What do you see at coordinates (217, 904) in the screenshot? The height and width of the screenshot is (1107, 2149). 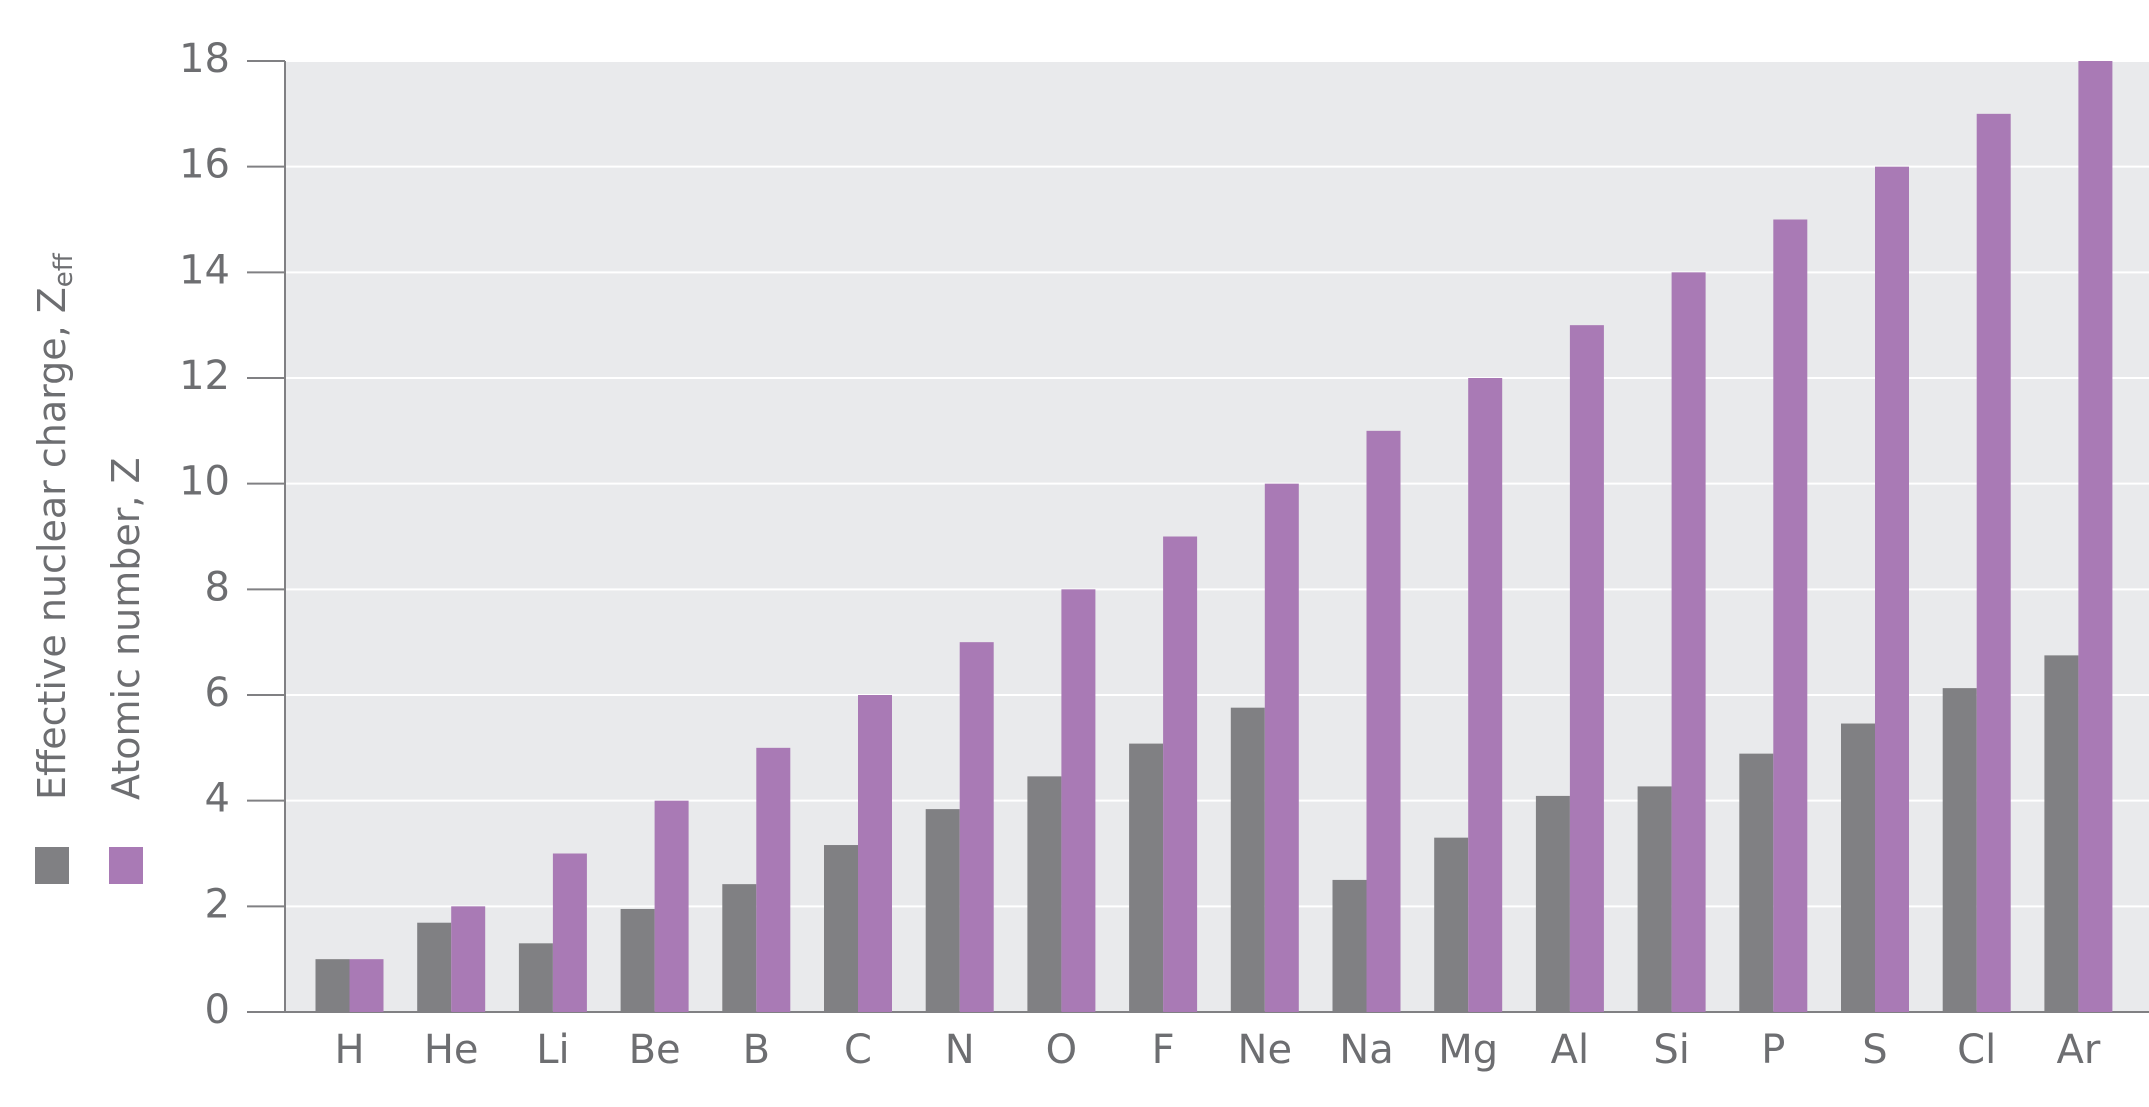 I see `y-tick-label: 2` at bounding box center [217, 904].